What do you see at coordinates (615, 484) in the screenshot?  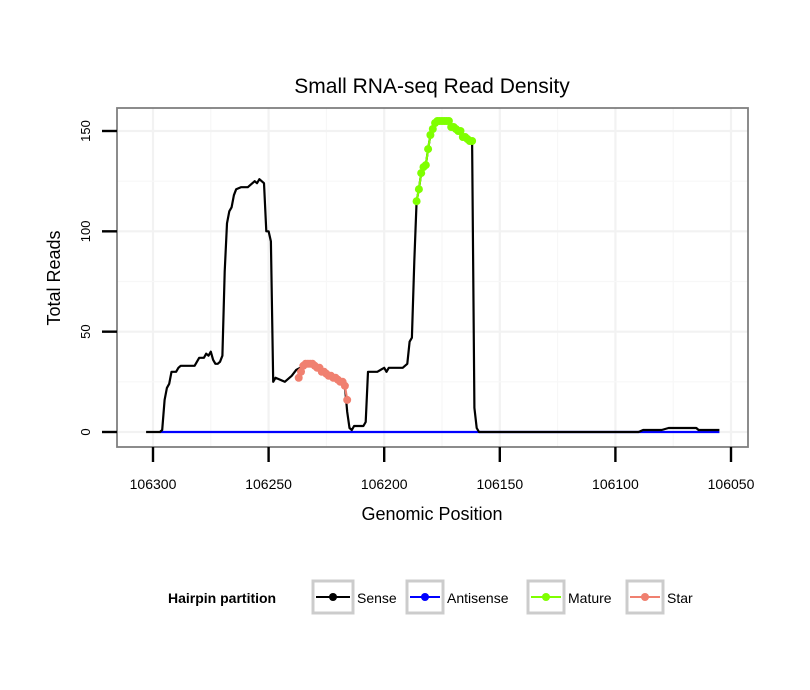 I see `x-tick-label: 106100` at bounding box center [615, 484].